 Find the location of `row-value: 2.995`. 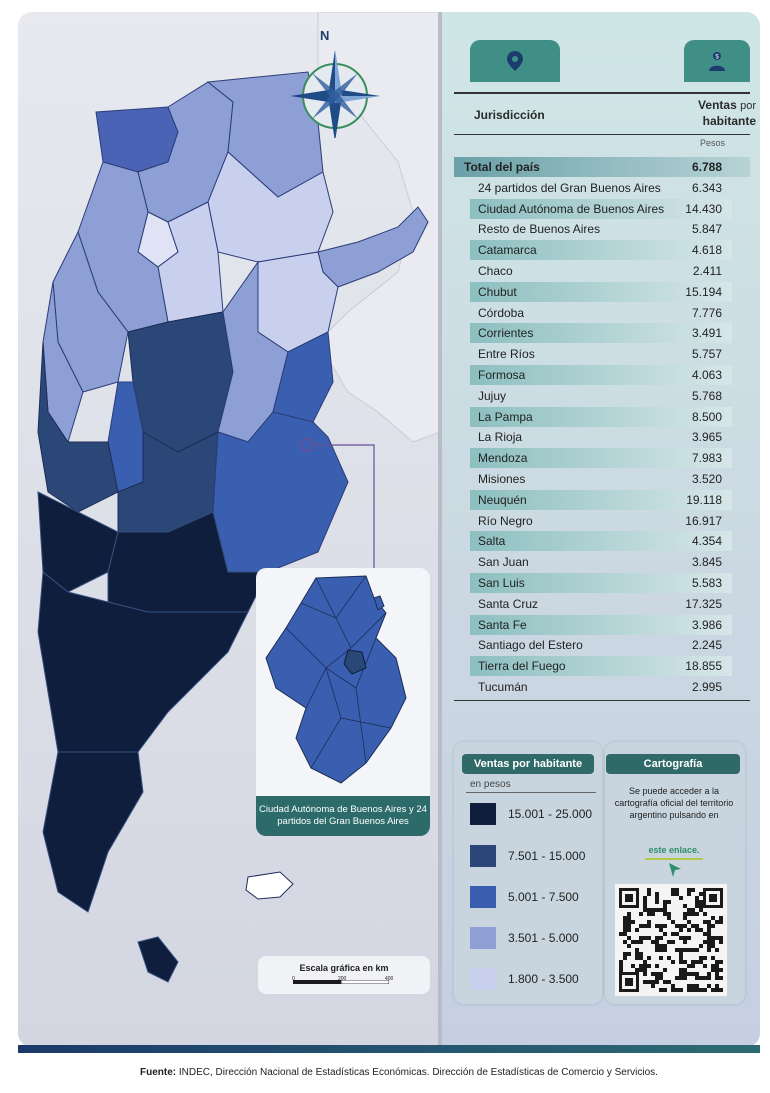

row-value: 2.995 is located at coordinates (706, 687).